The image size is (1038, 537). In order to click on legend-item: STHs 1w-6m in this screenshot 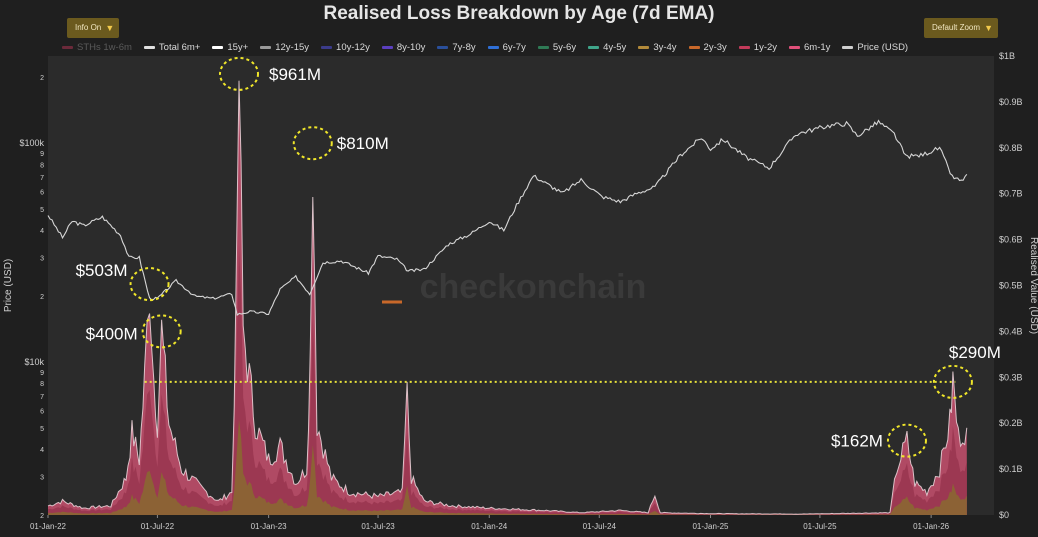, I will do `click(97, 47)`.